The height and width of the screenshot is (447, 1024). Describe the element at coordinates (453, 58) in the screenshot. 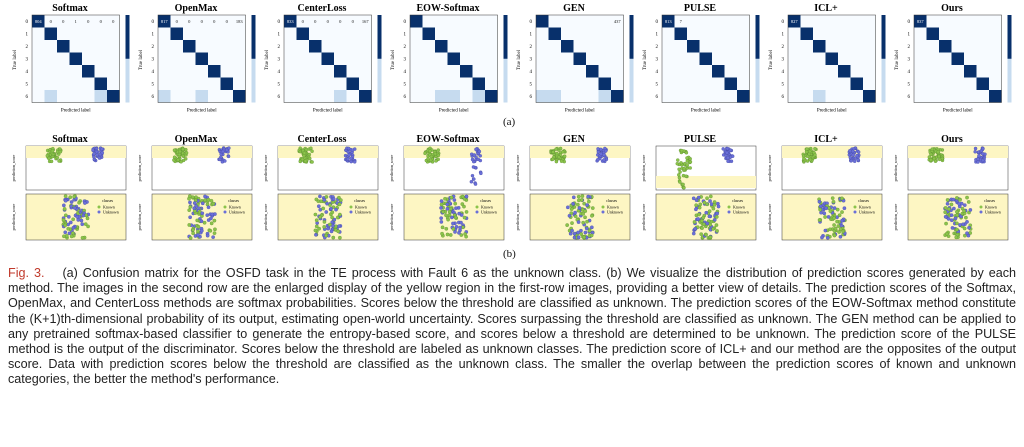

I see `cm-frame` at that location.